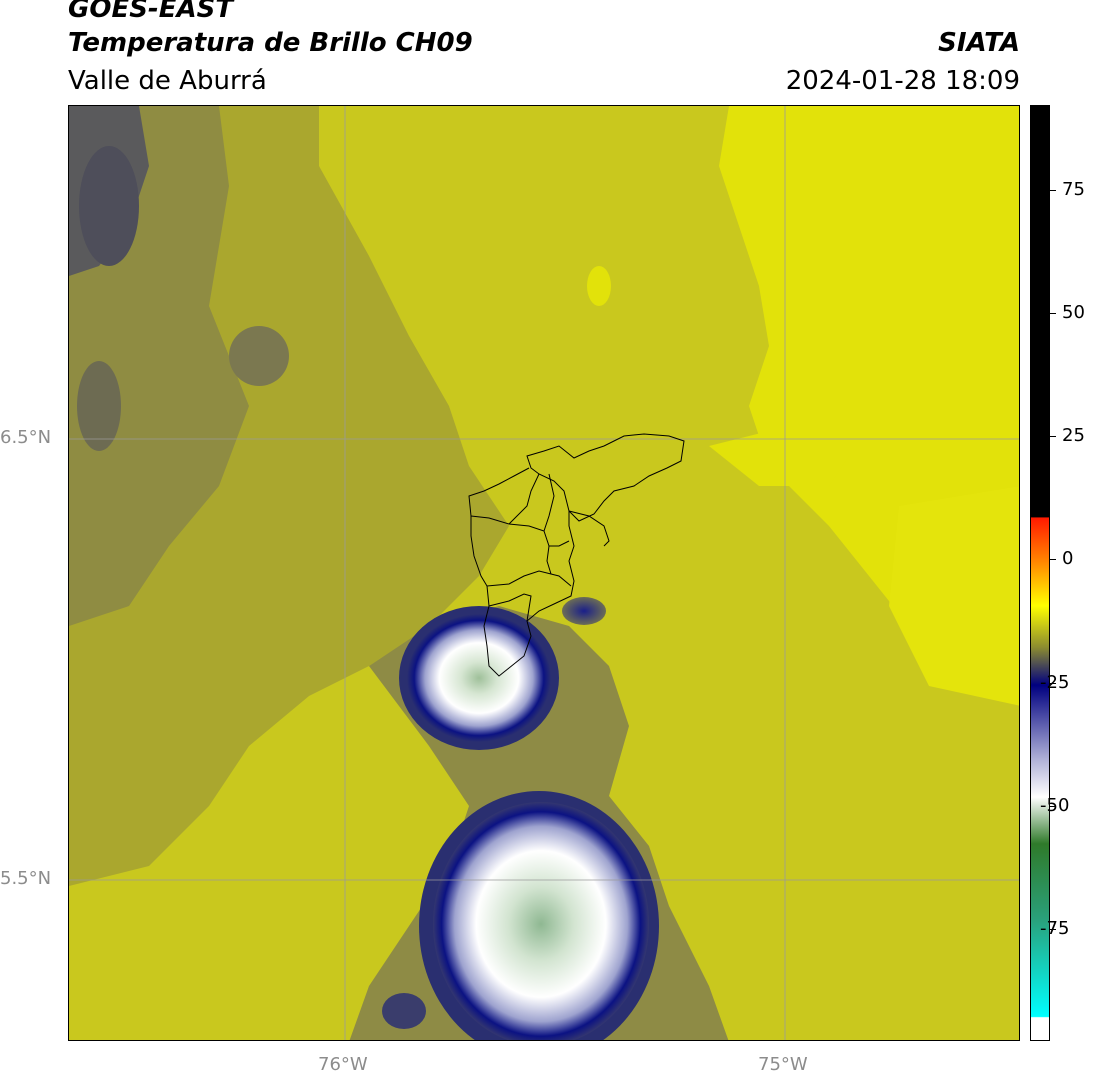 Image resolution: width=1094 pixels, height=1078 pixels. I want to click on cool-spot-west-mid, so click(259, 356).